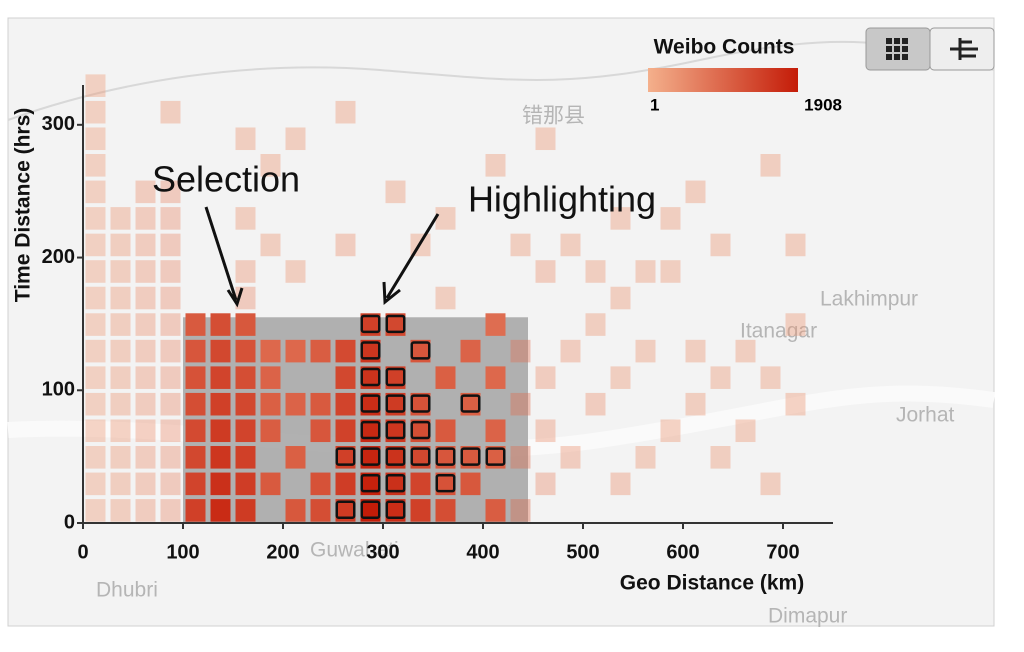 This screenshot has height=652, width=1024. What do you see at coordinates (562, 199) in the screenshot?
I see `annotation: Highlighting` at bounding box center [562, 199].